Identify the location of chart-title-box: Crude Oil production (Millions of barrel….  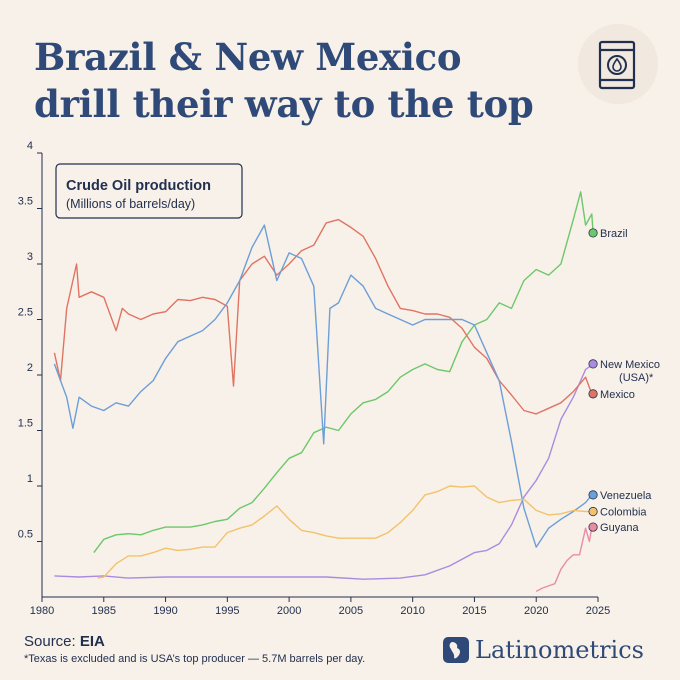
(149, 191).